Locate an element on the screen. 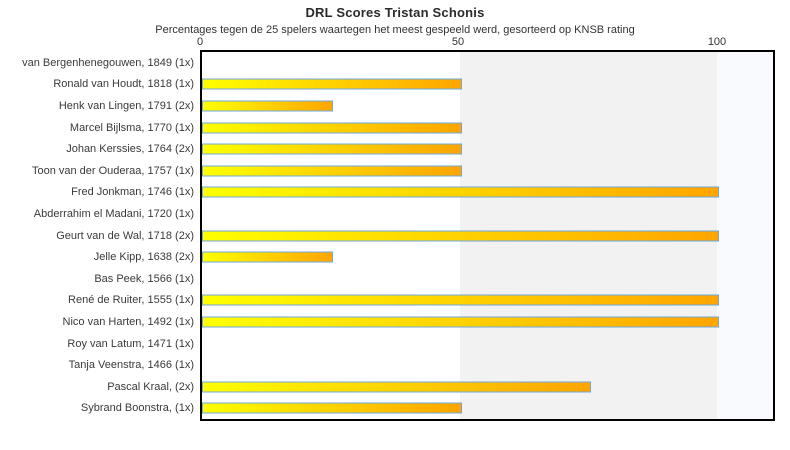 This screenshot has height=450, width=790. row-label: Roy van Latum, 1471 (1x) is located at coordinates (130, 343).